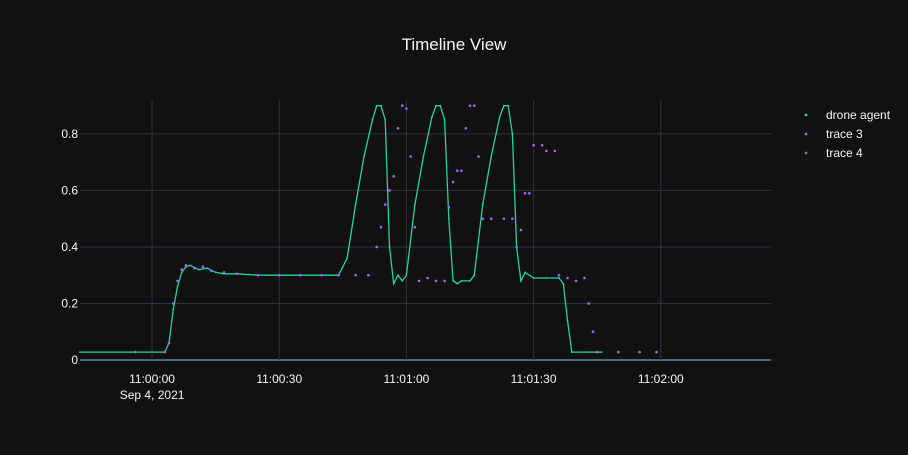 Image resolution: width=908 pixels, height=455 pixels. What do you see at coordinates (74, 360) in the screenshot?
I see `y-tick-label: 0` at bounding box center [74, 360].